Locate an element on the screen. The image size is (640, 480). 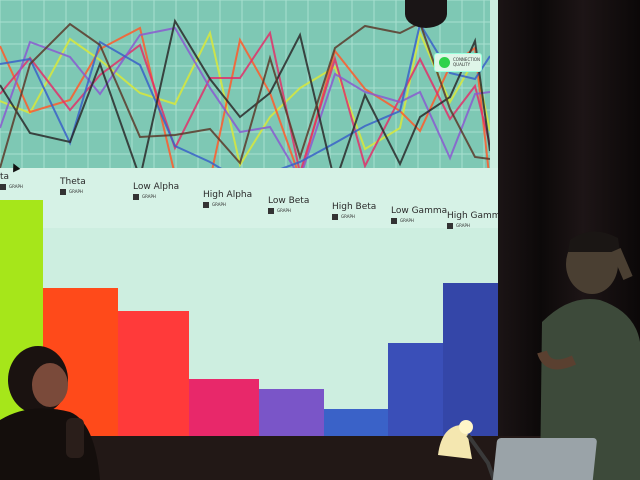
band-label: High Alpha GRAPH is located at coordinates (228, 199).